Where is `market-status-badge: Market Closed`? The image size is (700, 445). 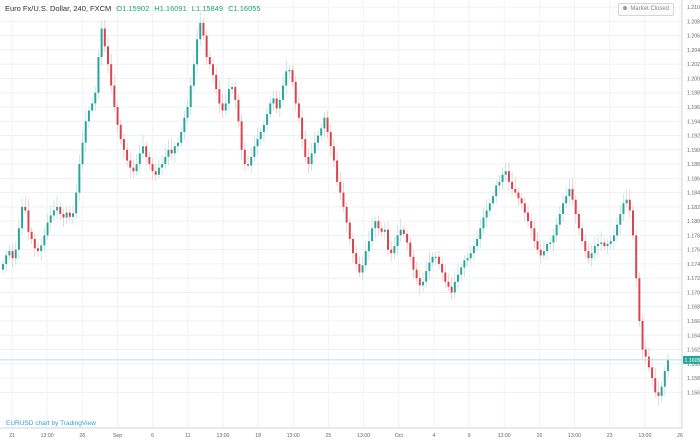
market-status-badge: Market Closed is located at coordinates (646, 9).